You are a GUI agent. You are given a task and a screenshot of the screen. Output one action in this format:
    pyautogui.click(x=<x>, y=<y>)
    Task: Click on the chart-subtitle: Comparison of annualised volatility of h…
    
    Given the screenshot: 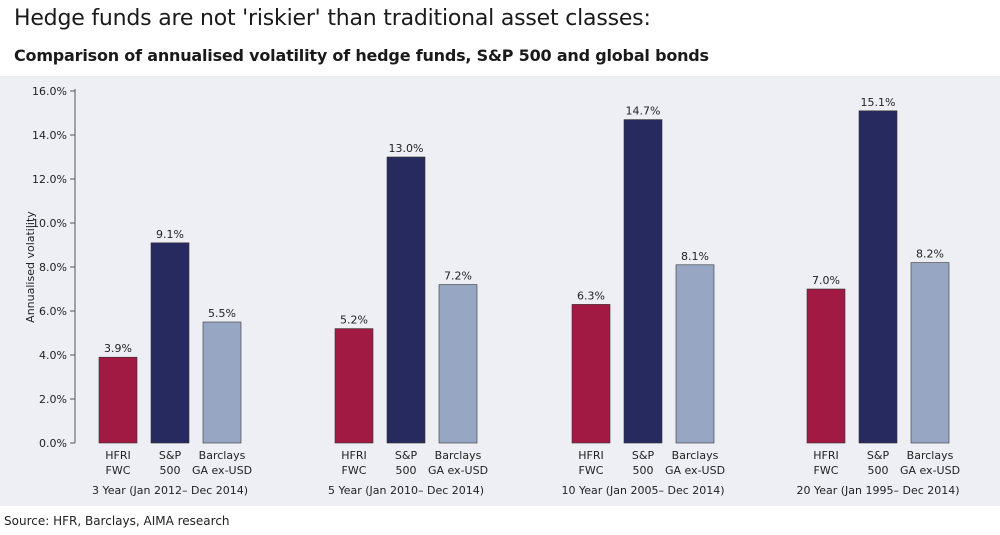 What is the action you would take?
    pyautogui.click(x=361, y=55)
    